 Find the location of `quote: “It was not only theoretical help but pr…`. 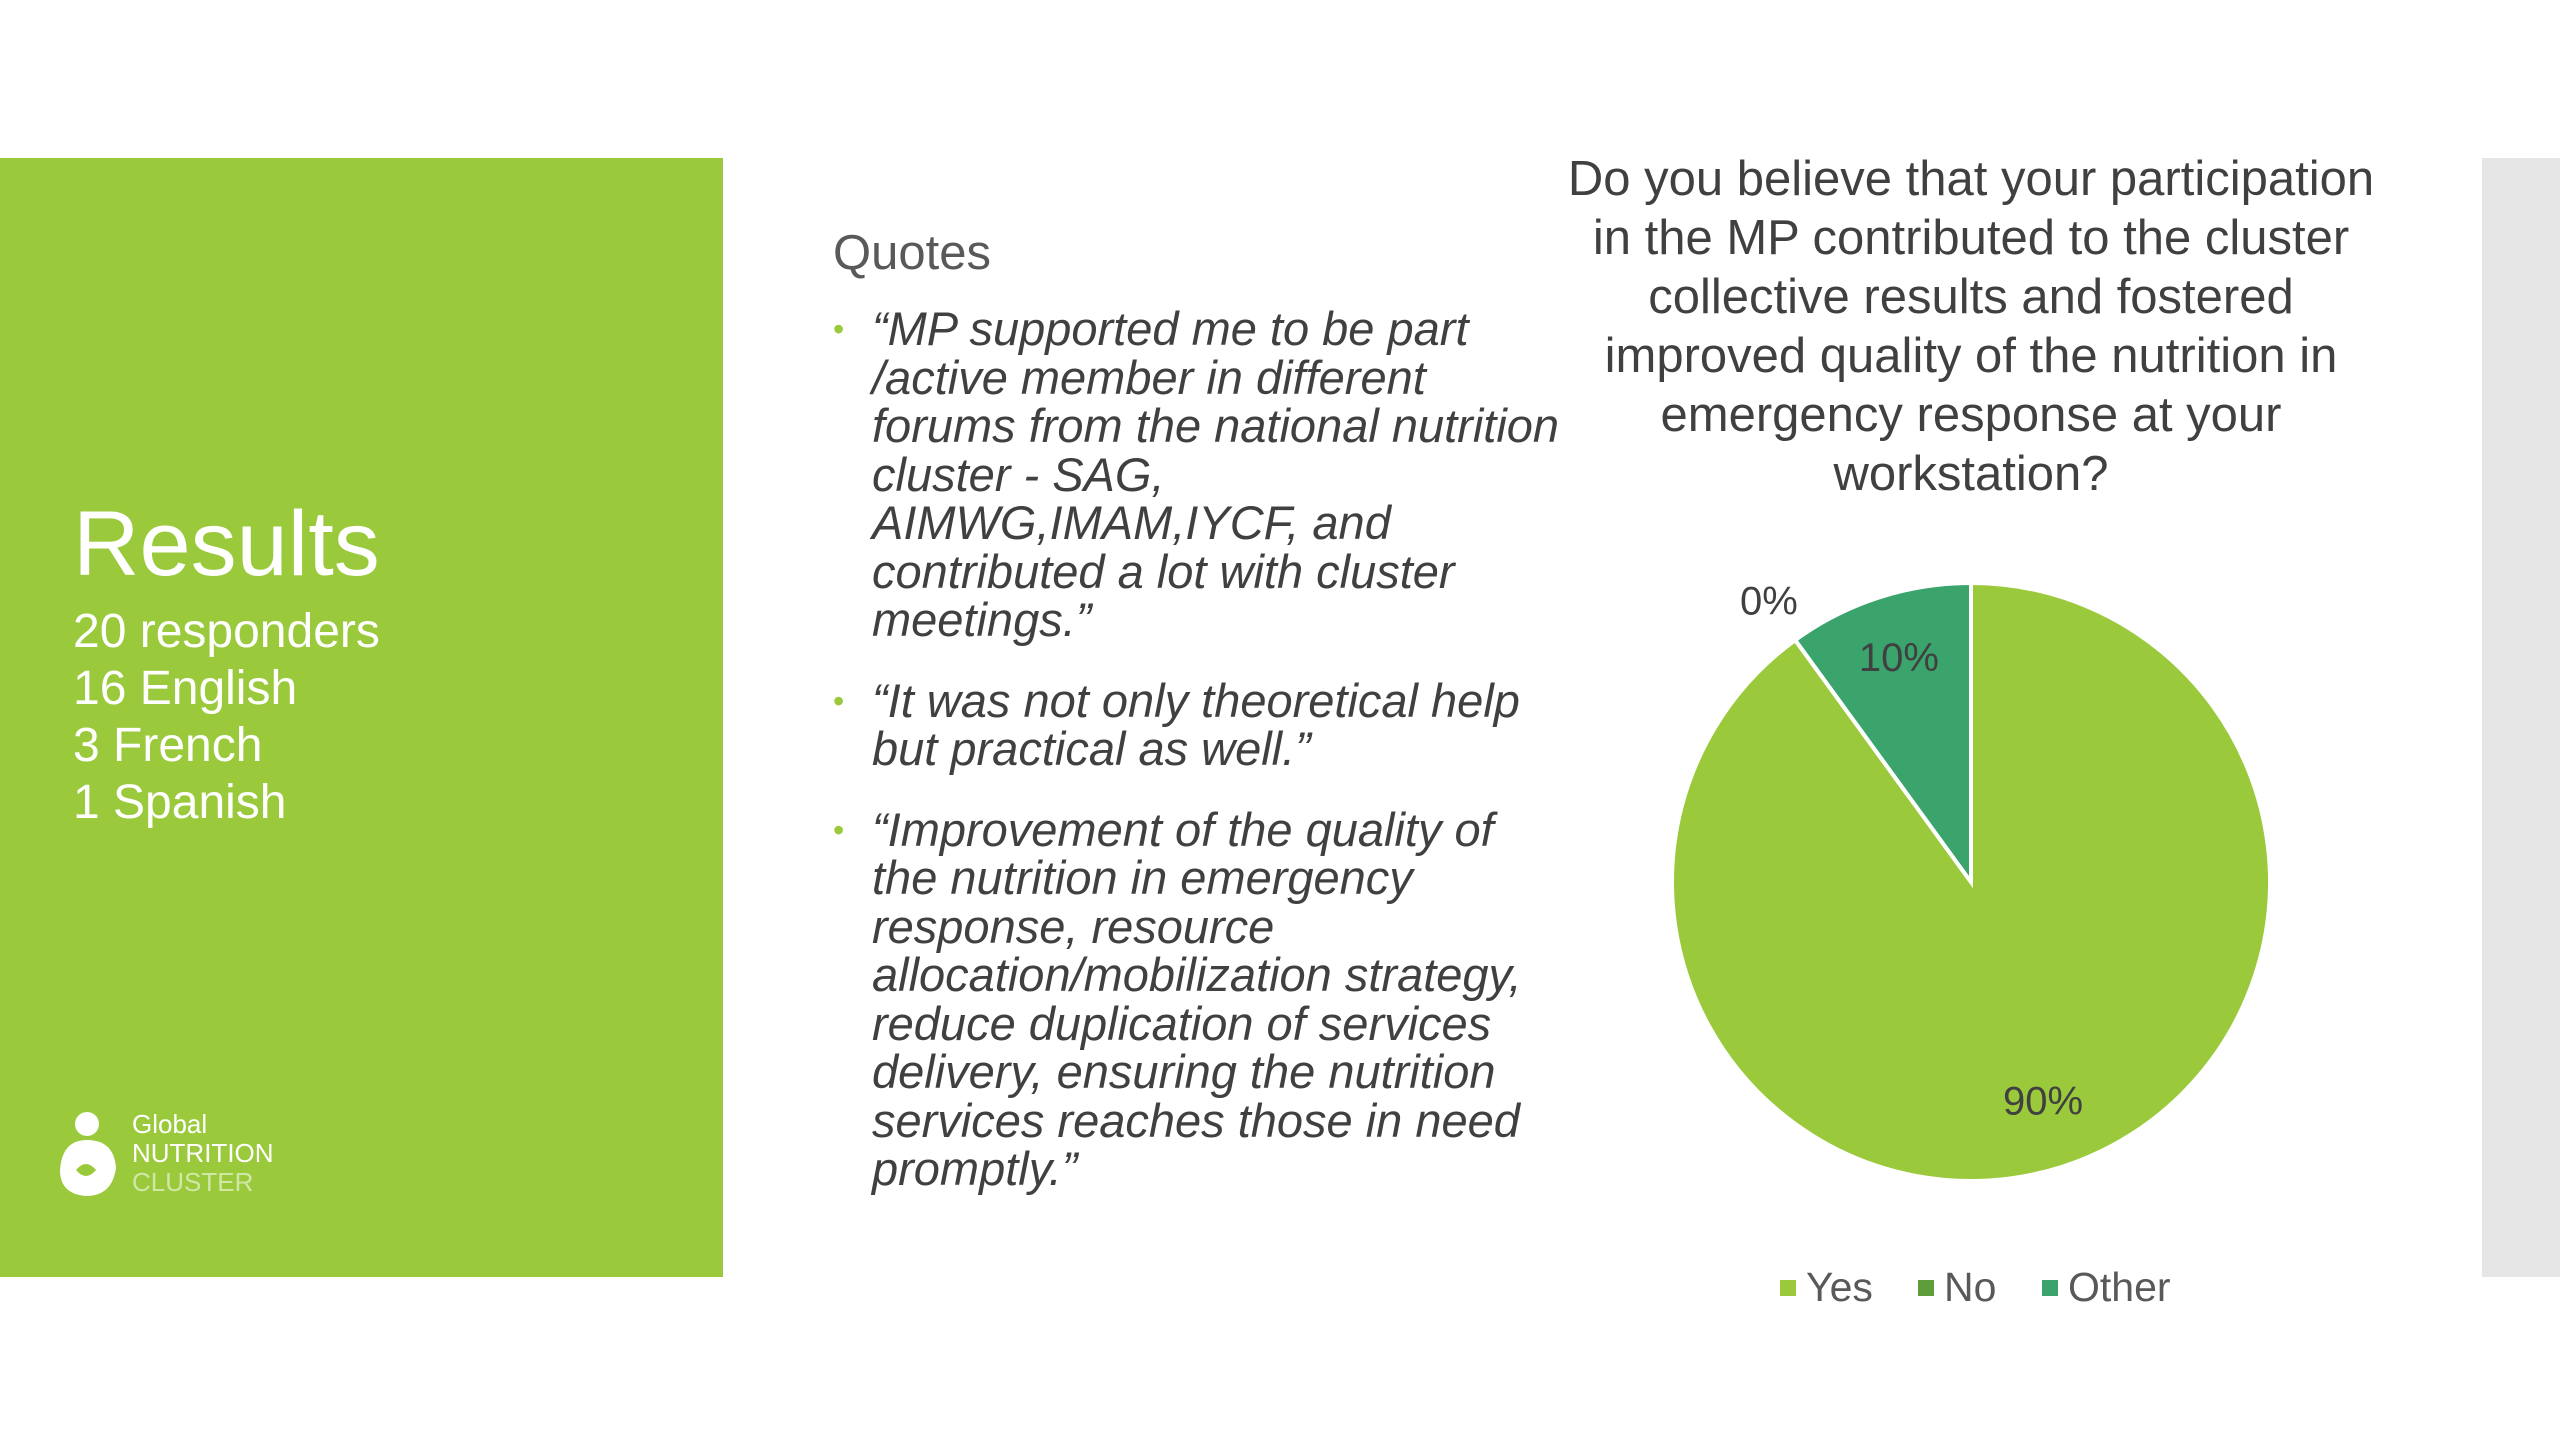

quote: “It was not only theoretical help but pr… is located at coordinates (1198, 725).